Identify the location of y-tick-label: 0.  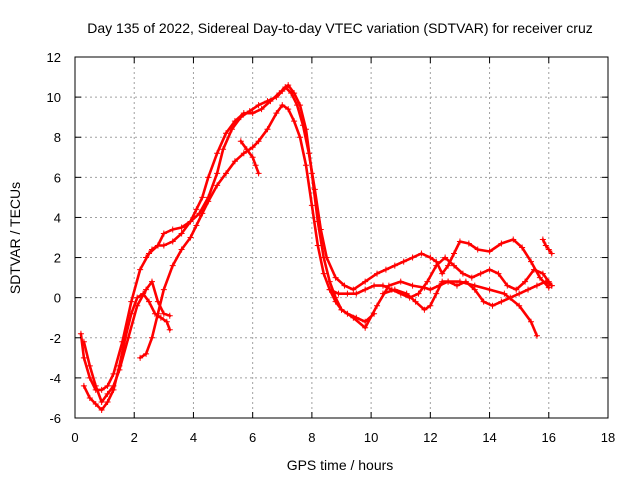
(57, 298).